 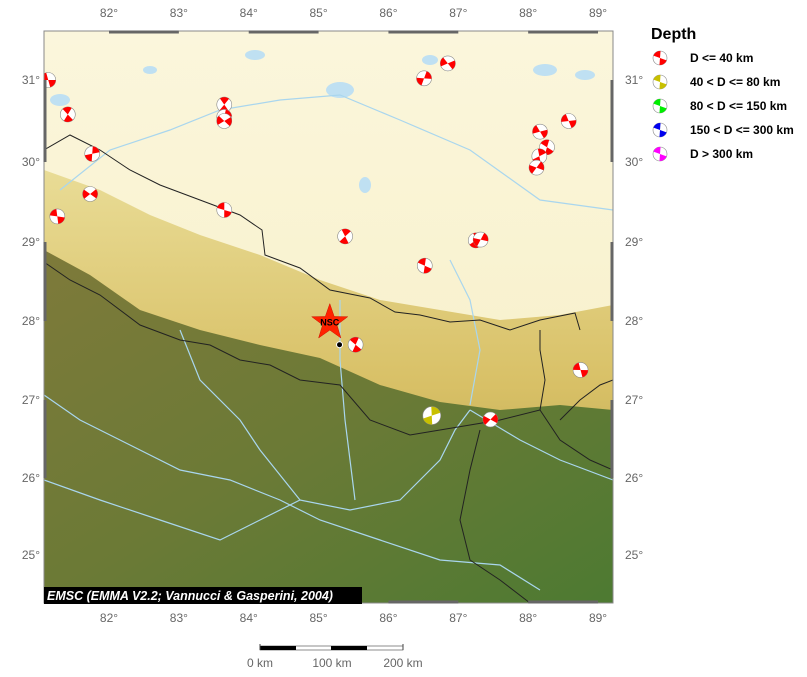 I want to click on credit-box, so click(x=203, y=595).